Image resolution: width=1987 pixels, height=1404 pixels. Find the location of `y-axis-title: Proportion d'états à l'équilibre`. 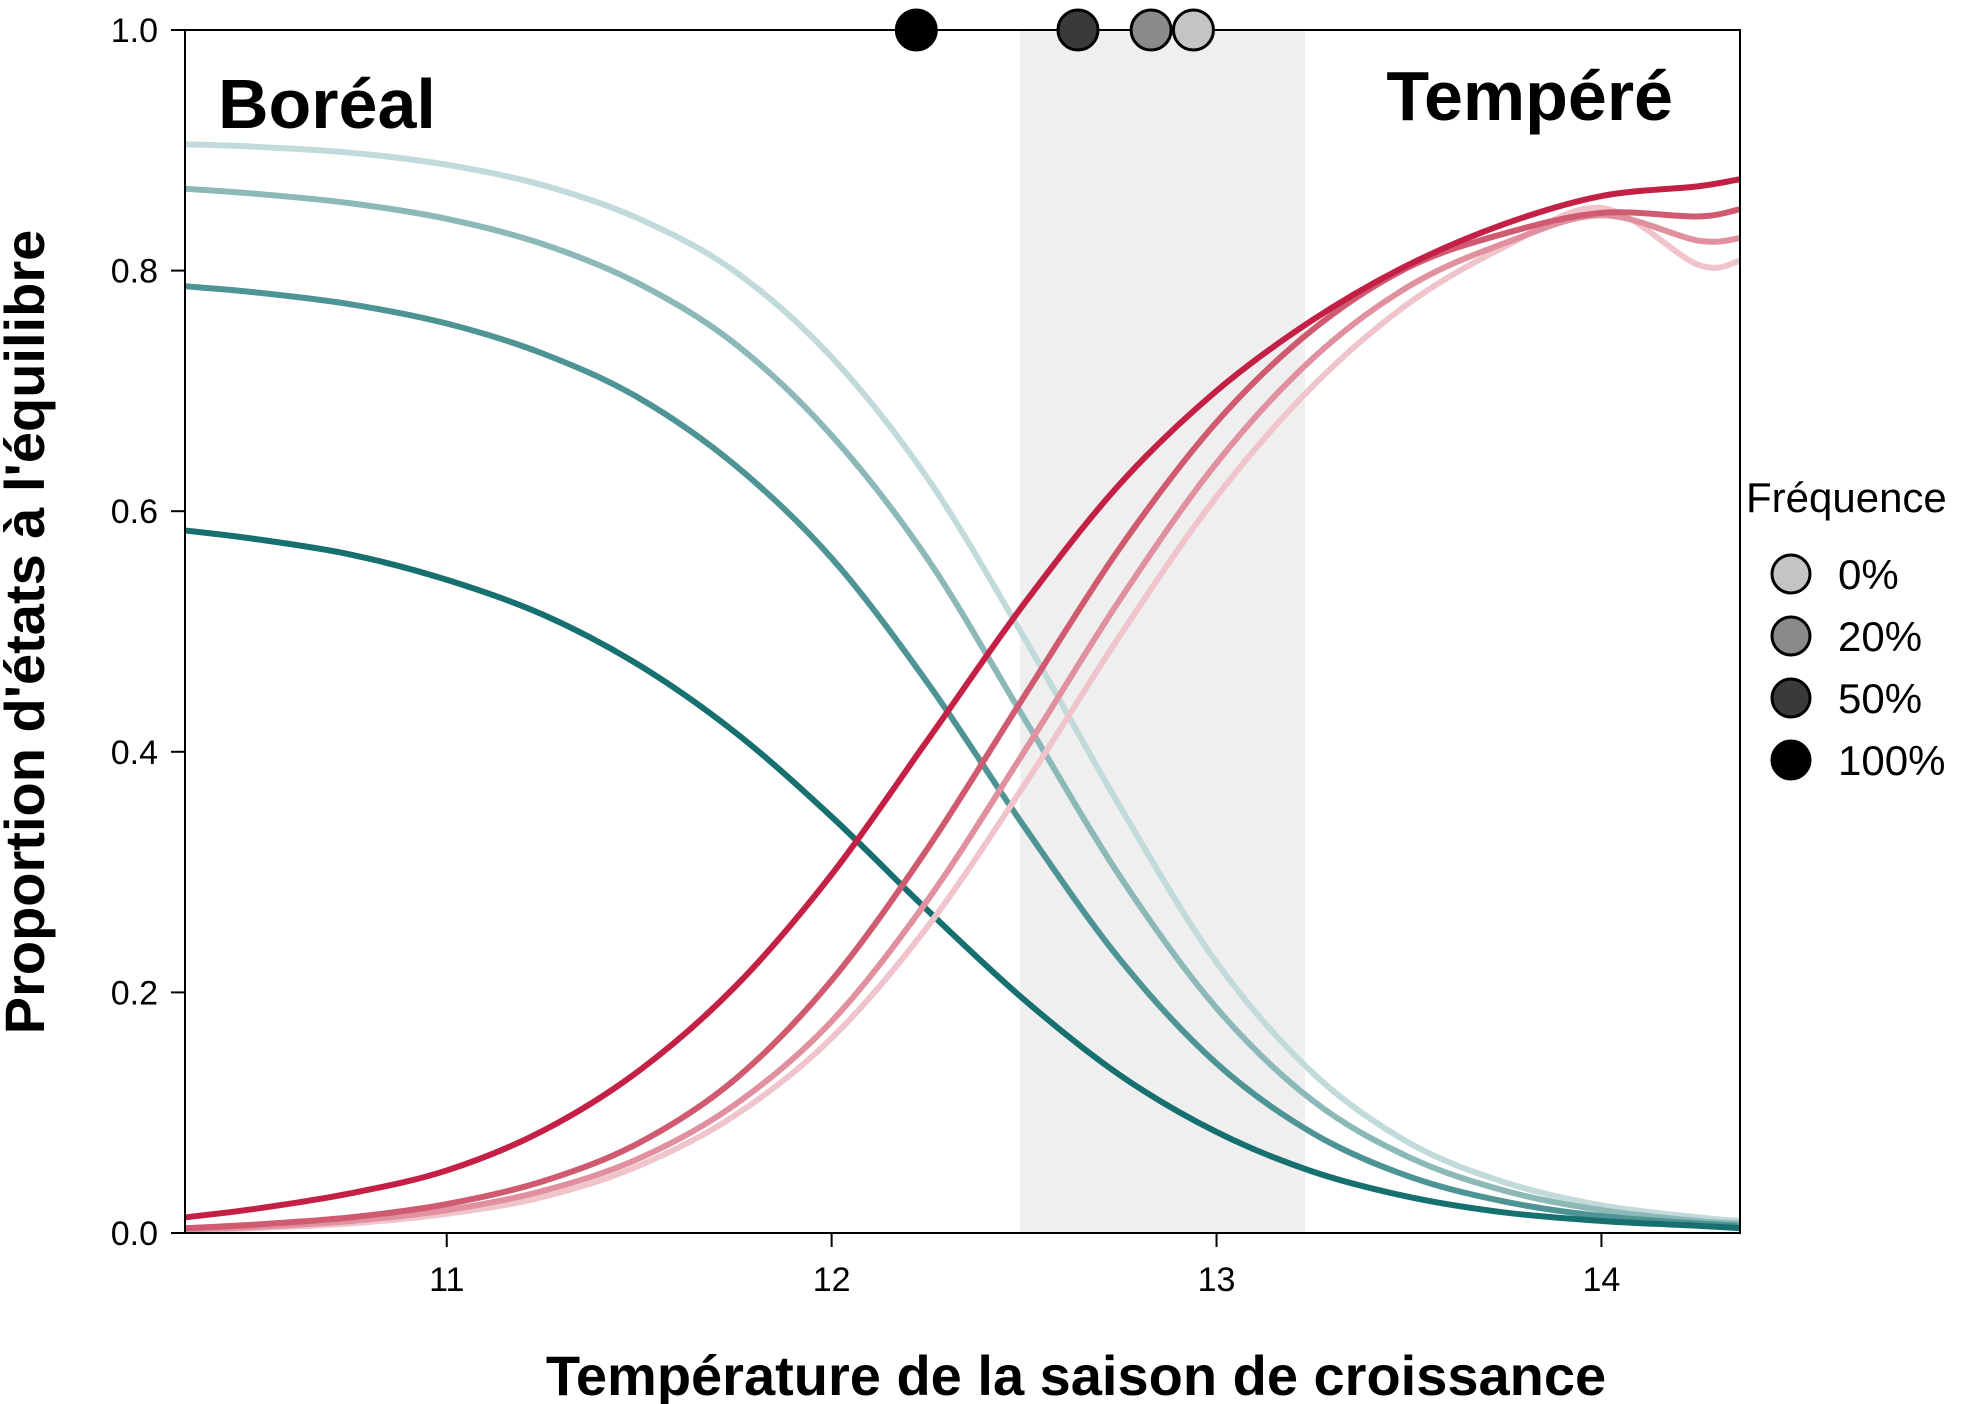

y-axis-title: Proportion d'états à l'équilibre is located at coordinates (28, 632).